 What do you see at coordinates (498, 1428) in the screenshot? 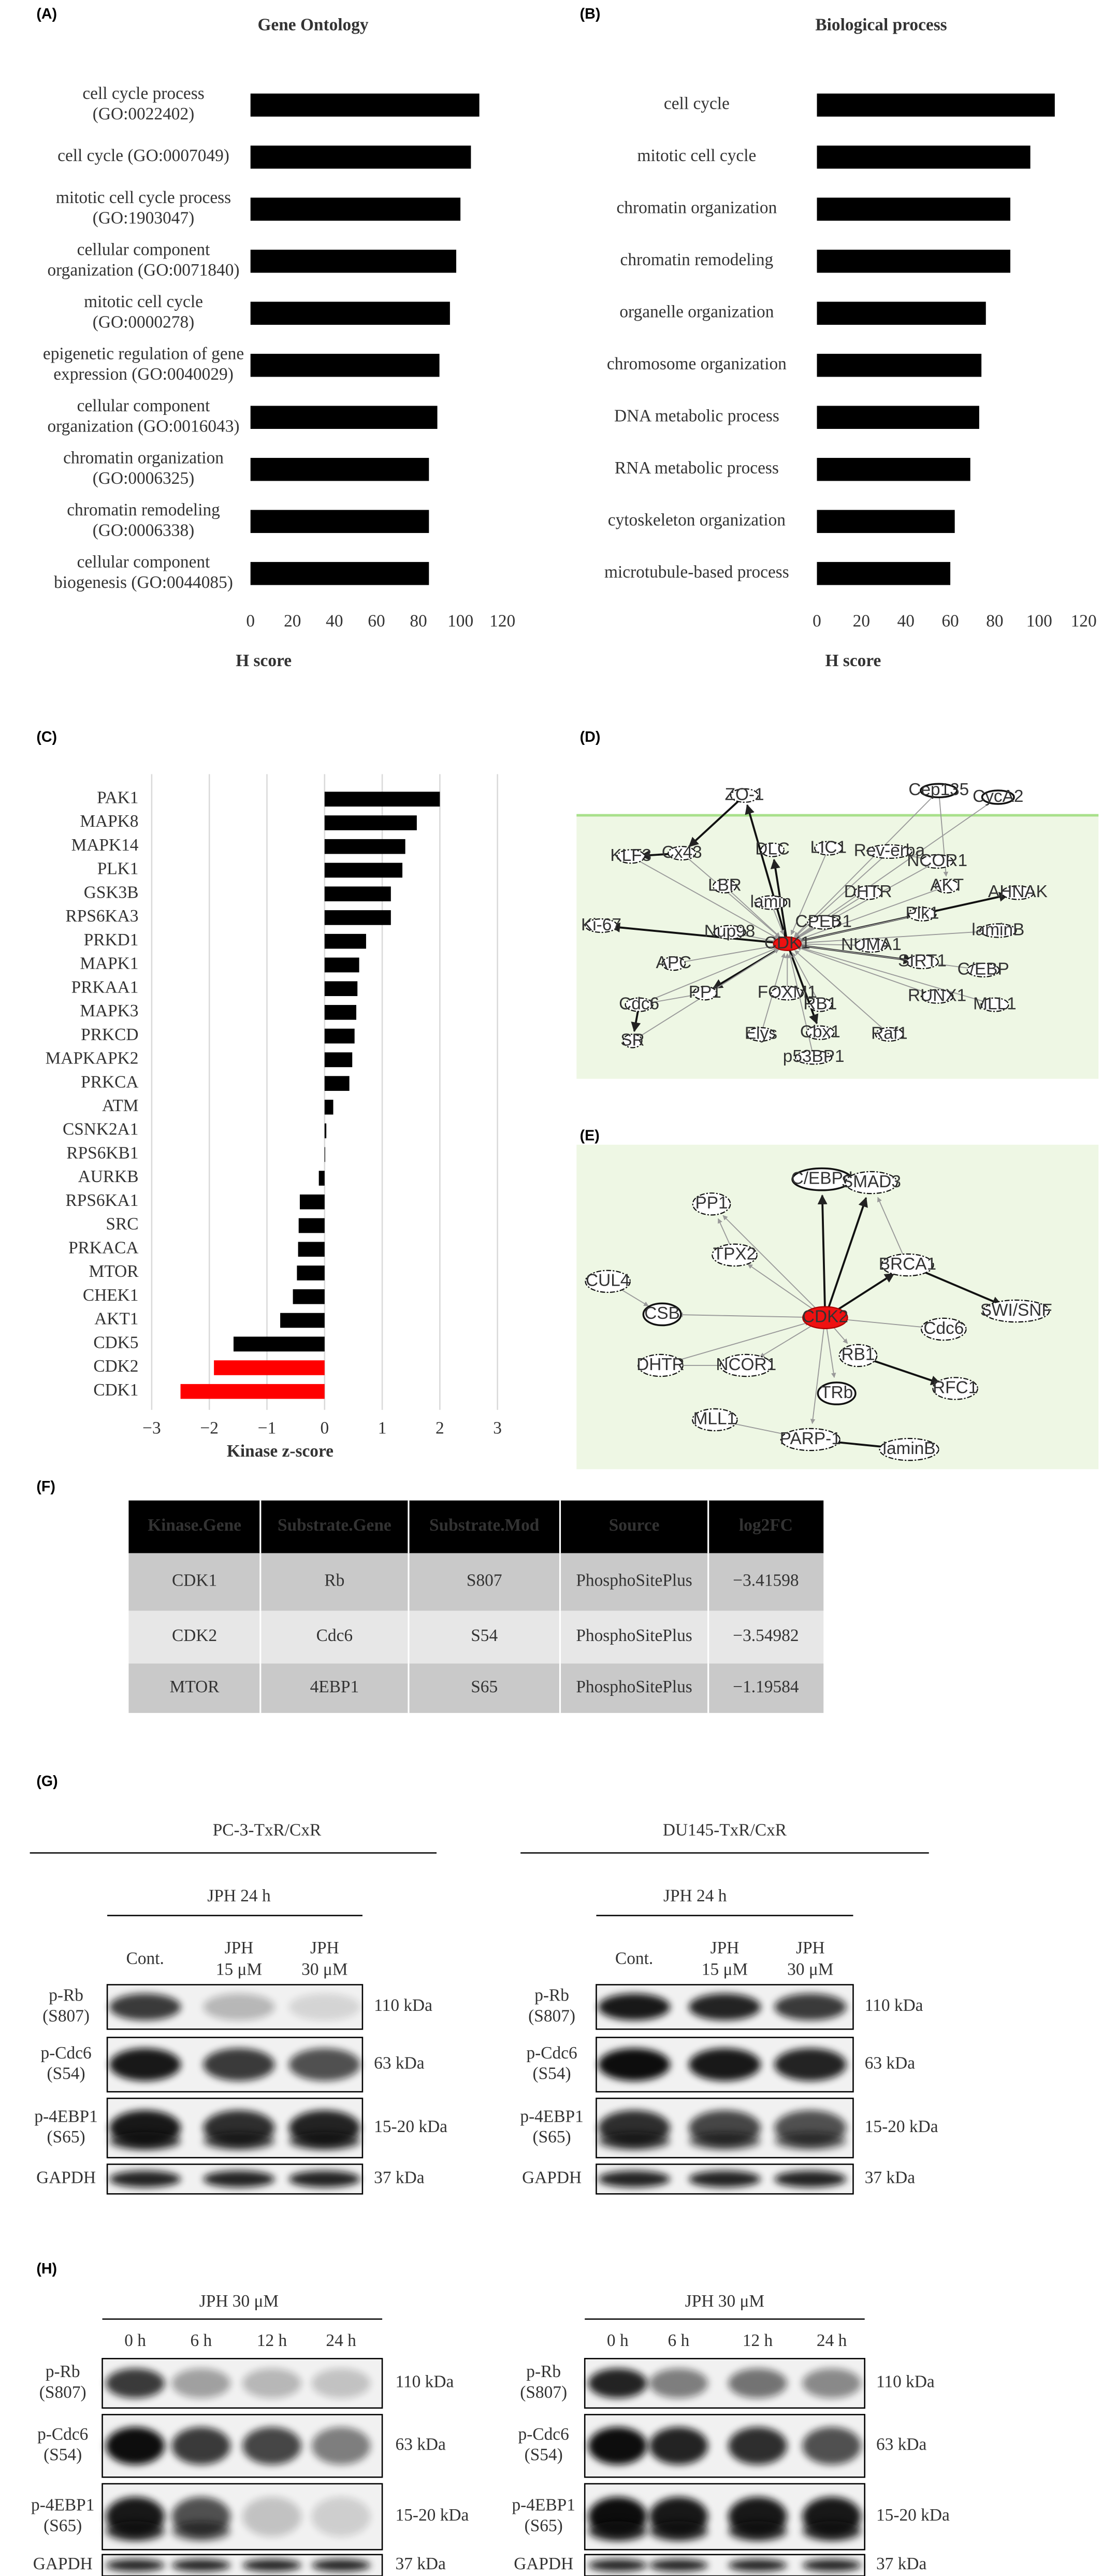
I see `x-tick-label: 3` at bounding box center [498, 1428].